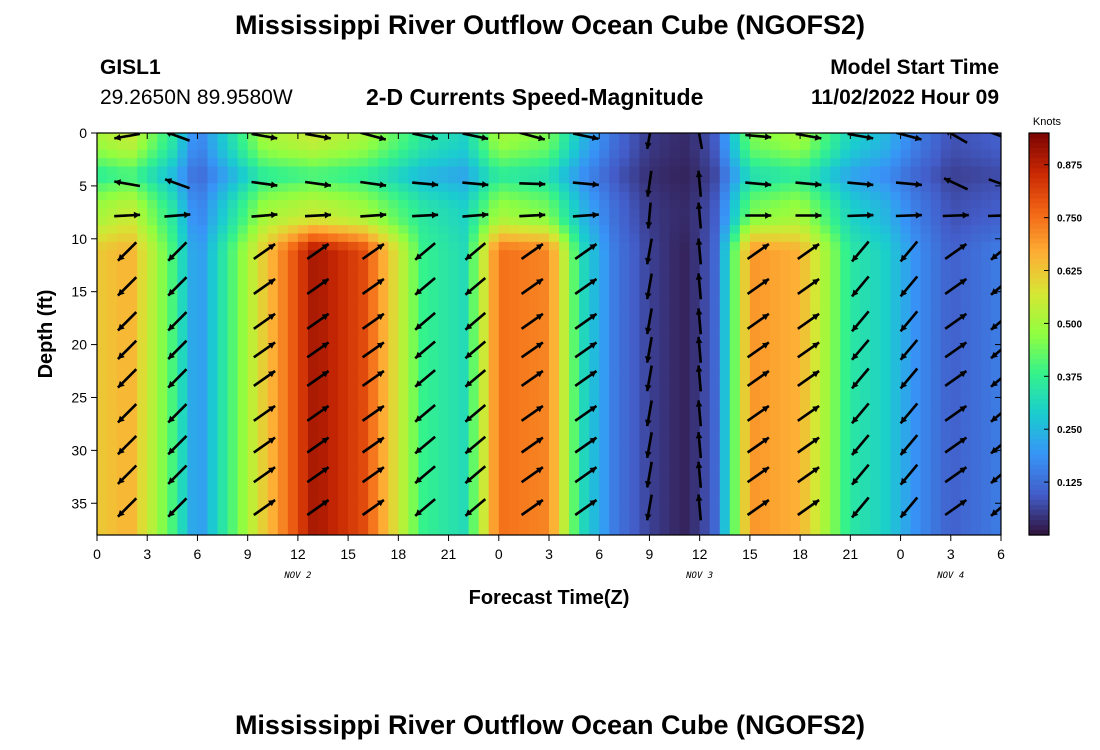 The height and width of the screenshot is (750, 1100). I want to click on x-tick-label: 6, so click(1001, 554).